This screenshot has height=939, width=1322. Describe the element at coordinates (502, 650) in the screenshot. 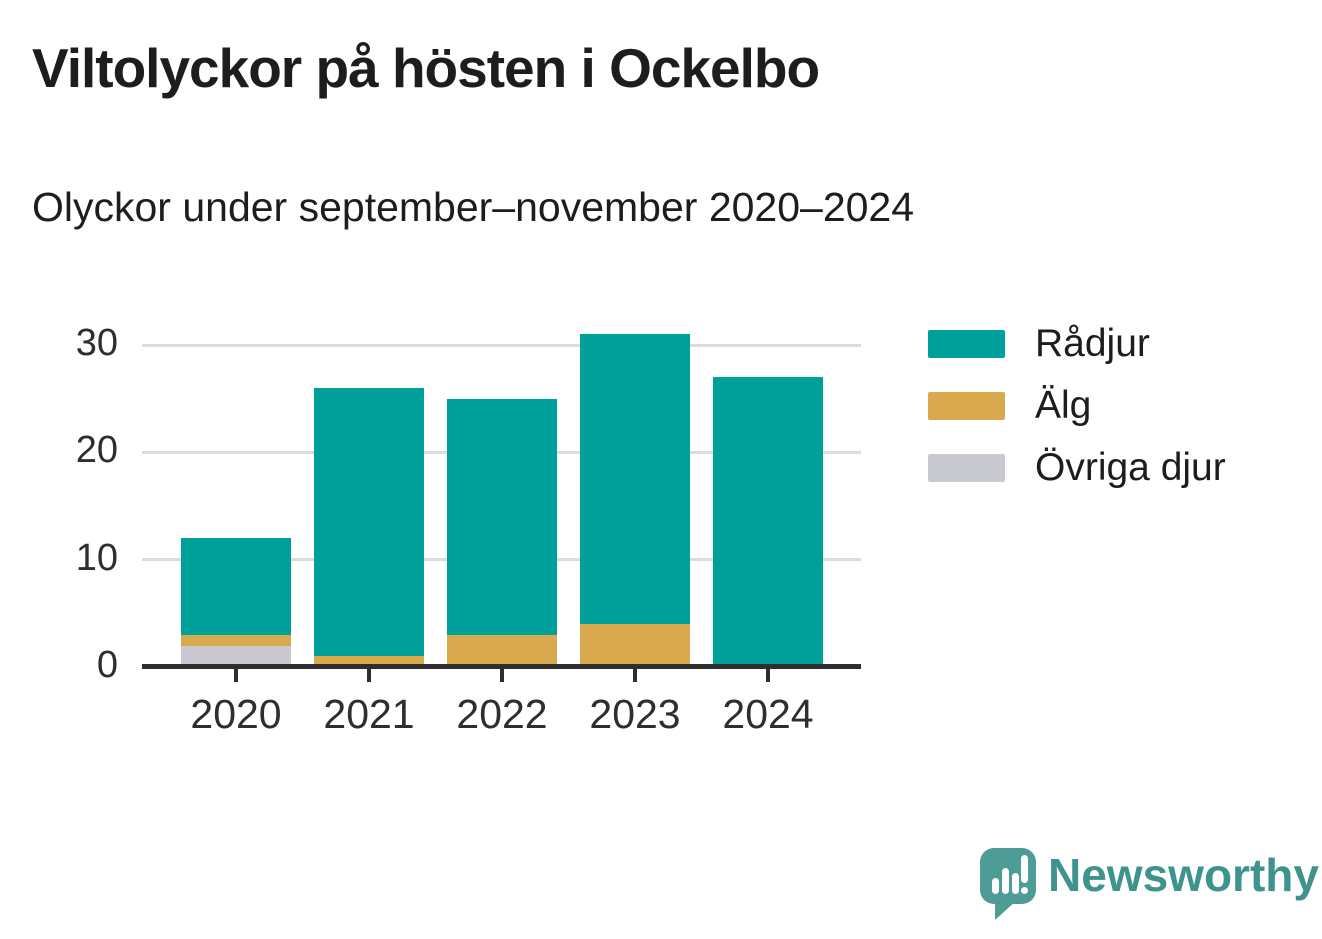

I see `bar-segment-2022-Älg` at that location.